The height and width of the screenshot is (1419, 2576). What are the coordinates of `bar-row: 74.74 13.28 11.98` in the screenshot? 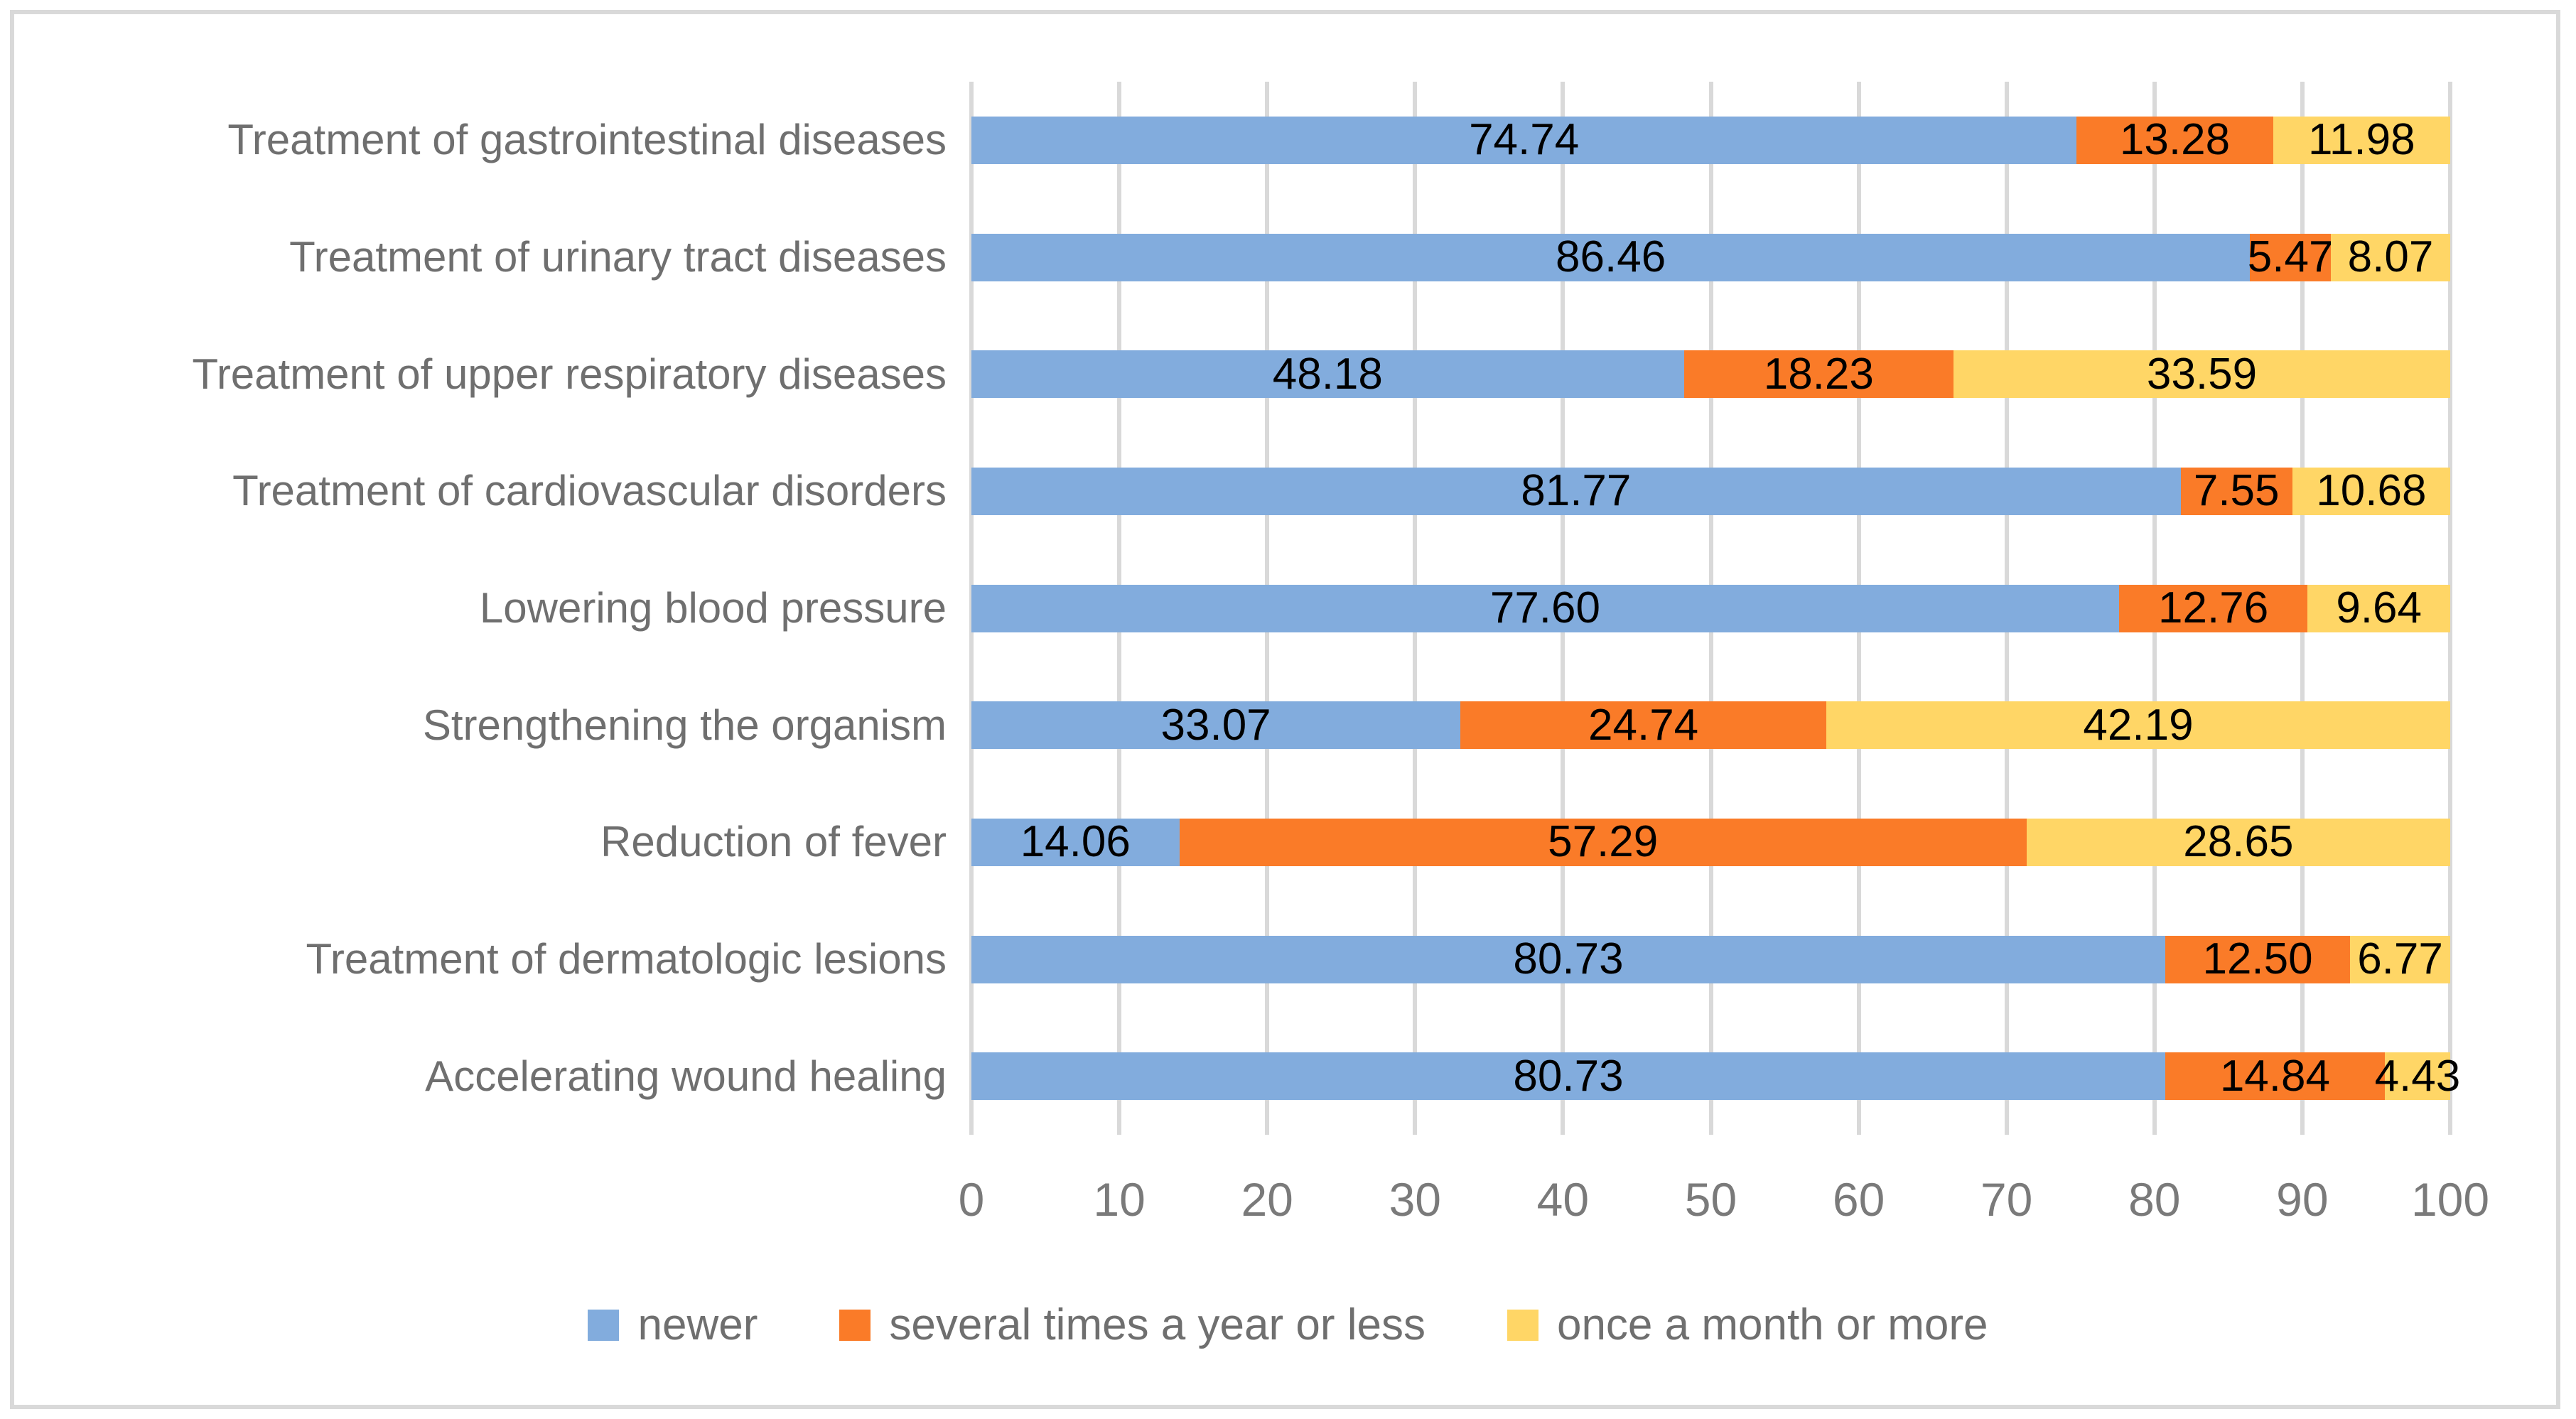 It's located at (1710, 140).